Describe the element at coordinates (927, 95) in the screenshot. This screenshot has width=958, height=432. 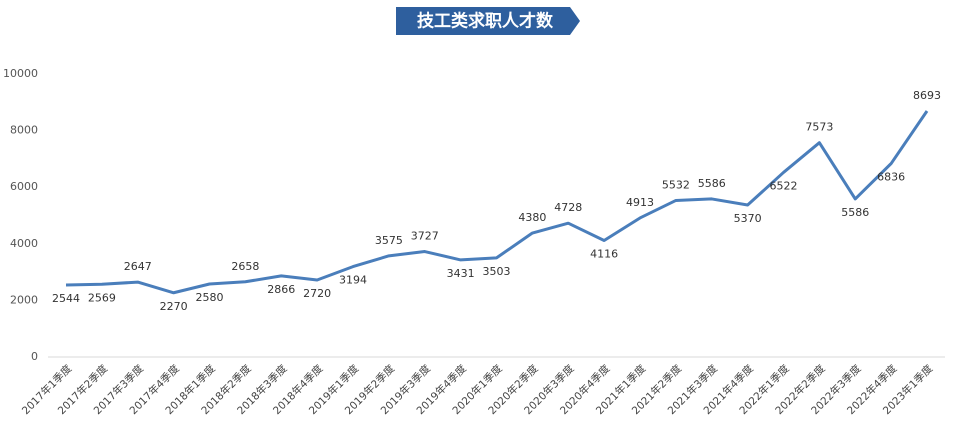
I see `data-label: 8693` at that location.